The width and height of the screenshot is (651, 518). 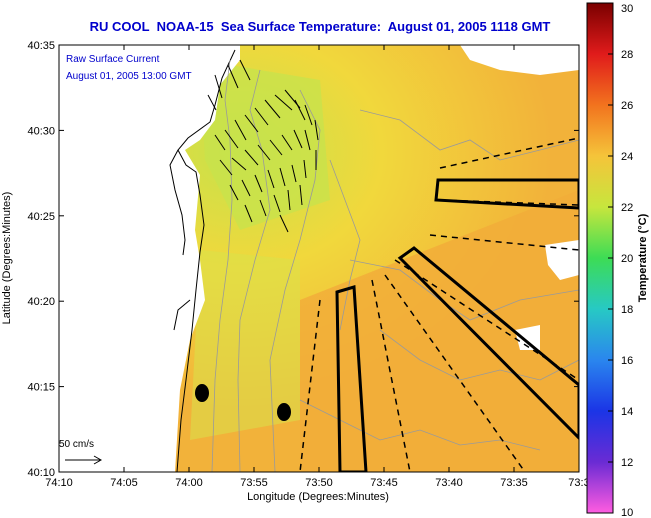 What do you see at coordinates (627, 412) in the screenshot?
I see `colorbar-tick-label: 14` at bounding box center [627, 412].